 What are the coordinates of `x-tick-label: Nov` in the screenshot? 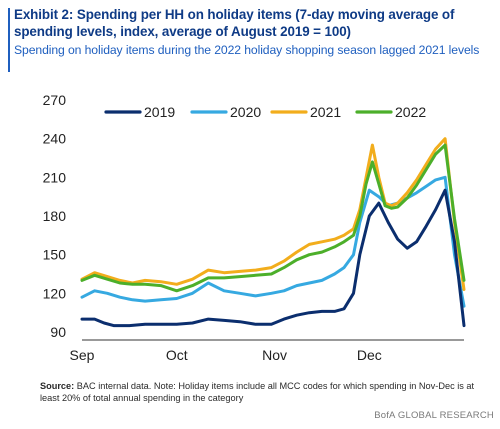 It's located at (274, 355).